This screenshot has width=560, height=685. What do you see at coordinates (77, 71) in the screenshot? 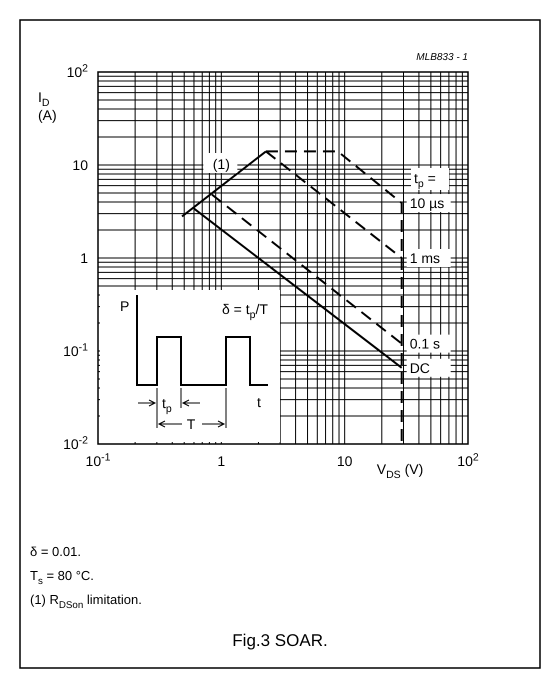
I see `y-tick-label: 10$^{2}$` at bounding box center [77, 71].